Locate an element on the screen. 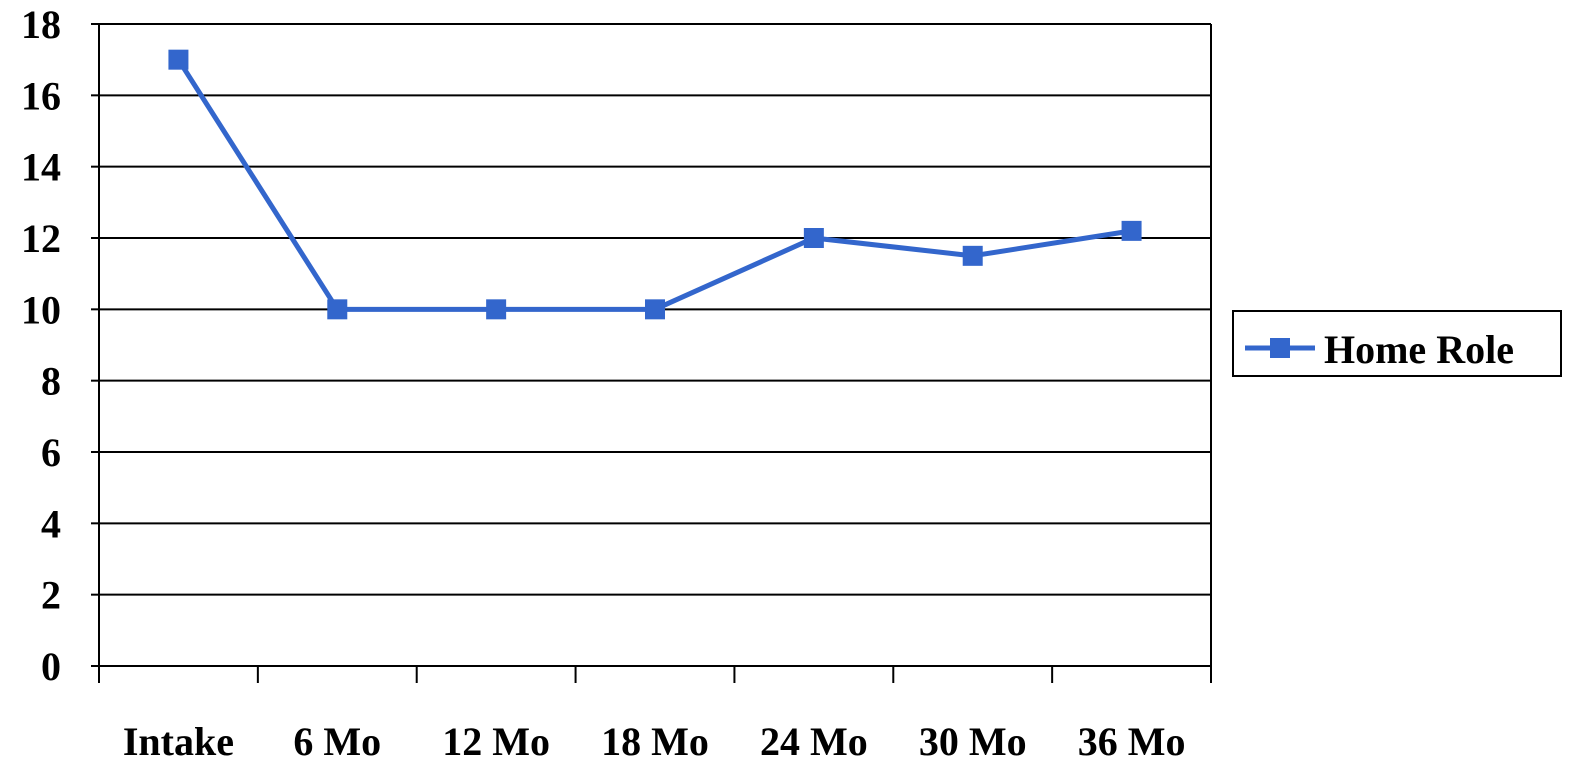 The height and width of the screenshot is (774, 1594). y-tick-label: 8 is located at coordinates (51, 381).